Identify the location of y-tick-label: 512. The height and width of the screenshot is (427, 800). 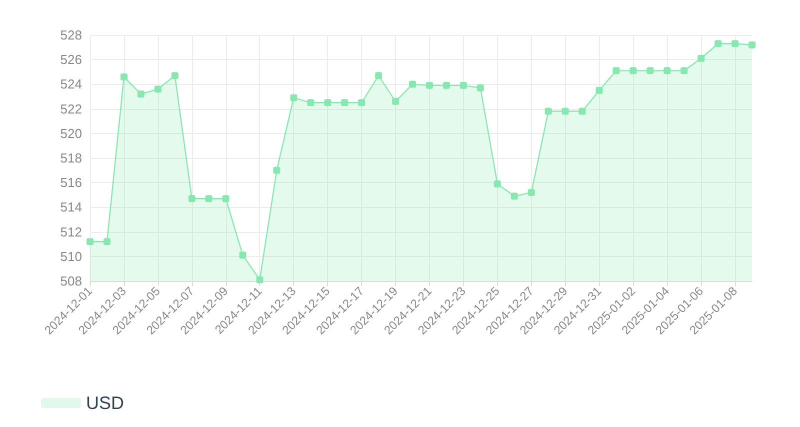
(71, 232).